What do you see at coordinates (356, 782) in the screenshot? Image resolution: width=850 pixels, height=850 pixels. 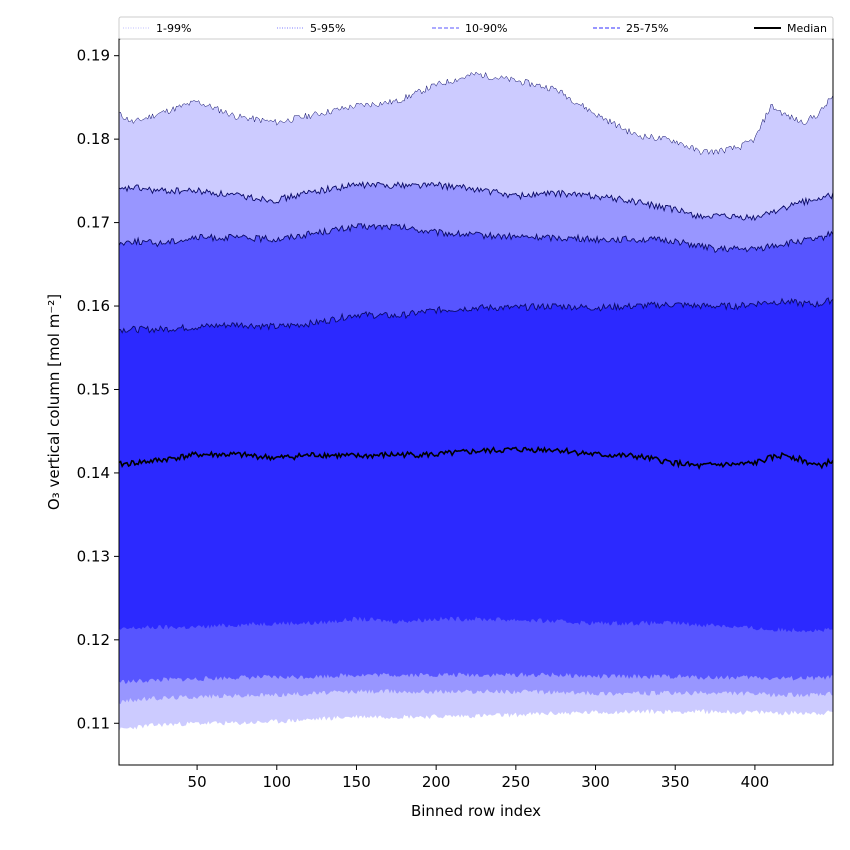 I see `x-tick-label: 150` at bounding box center [356, 782].